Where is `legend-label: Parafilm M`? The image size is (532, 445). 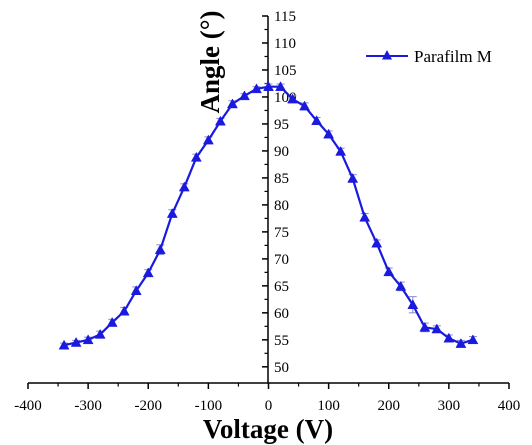 legend-label: Parafilm M is located at coordinates (453, 56).